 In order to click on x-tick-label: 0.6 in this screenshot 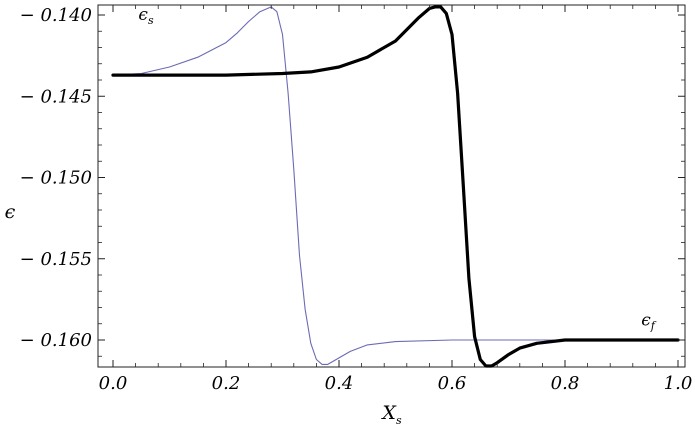, I will do `click(452, 383)`.